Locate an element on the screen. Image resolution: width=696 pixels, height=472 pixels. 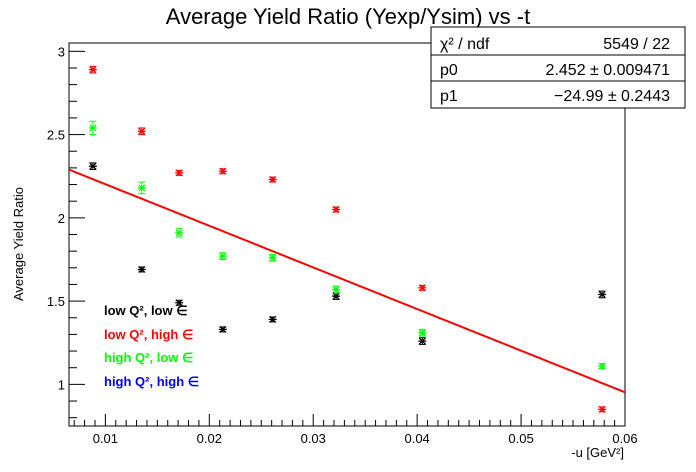
legend-entry: high Q², high ∈ is located at coordinates (151, 381).